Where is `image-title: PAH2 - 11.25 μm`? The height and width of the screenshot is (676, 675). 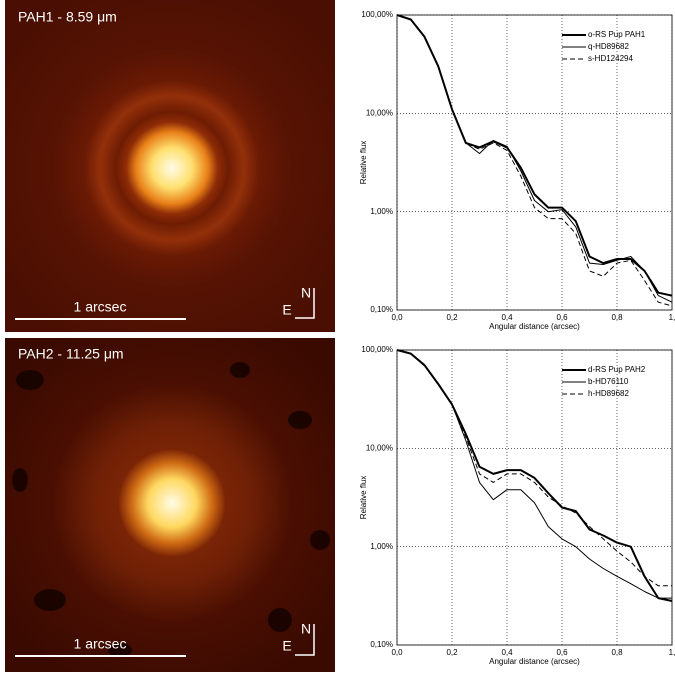 image-title: PAH2 - 11.25 μm is located at coordinates (71, 354).